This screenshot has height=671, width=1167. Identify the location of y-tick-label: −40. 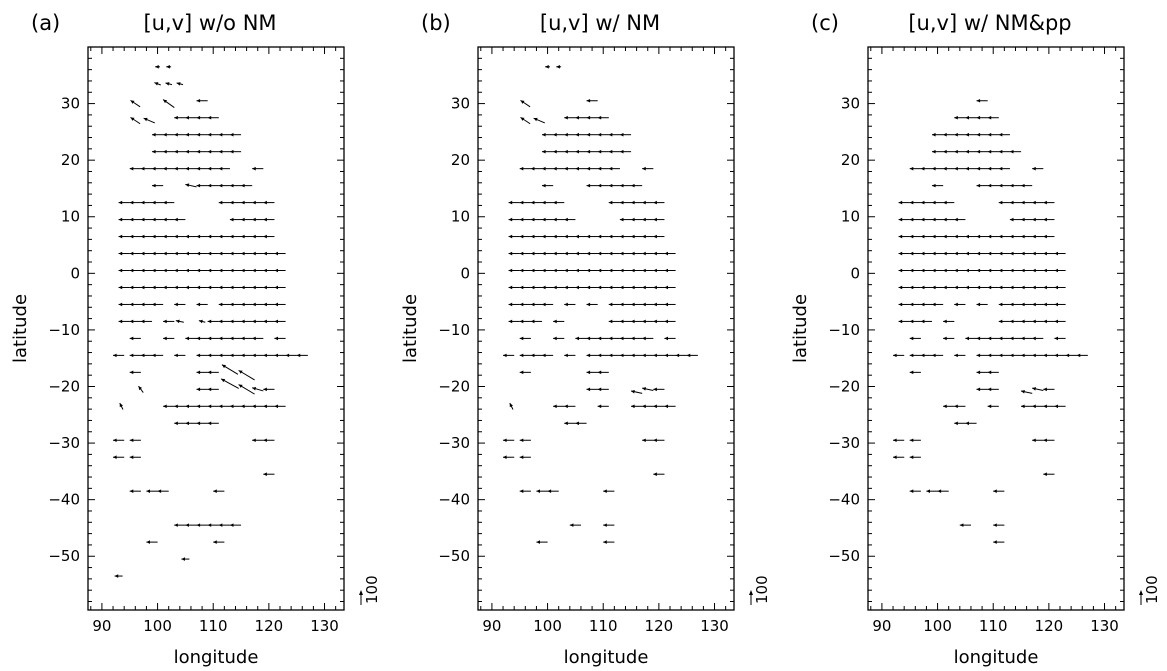
(844, 500).